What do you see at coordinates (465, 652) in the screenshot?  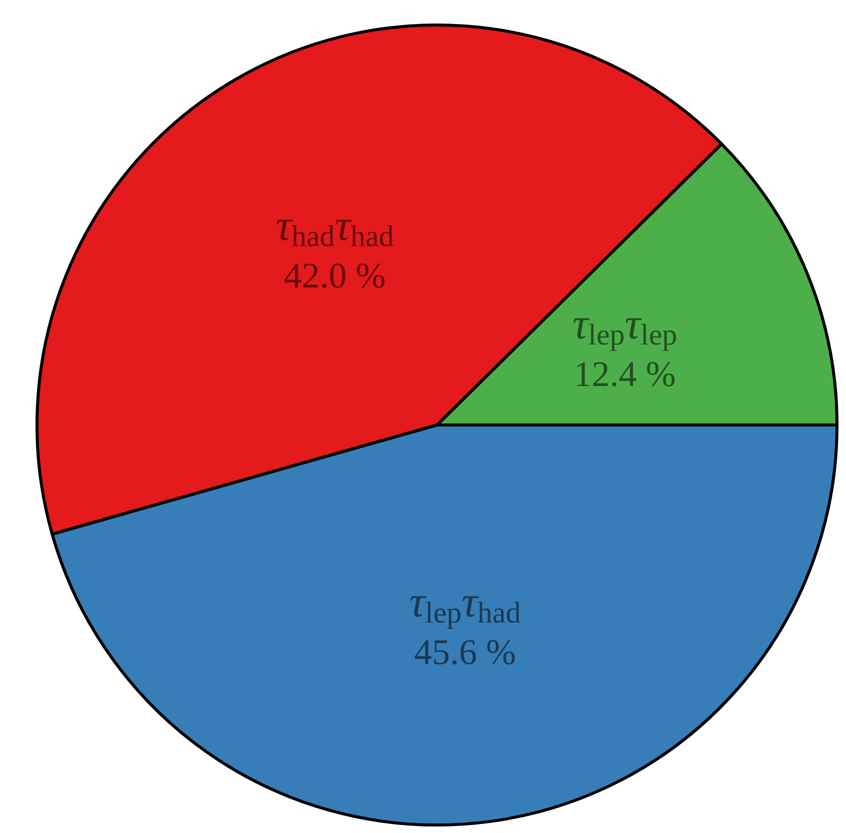 I see `data-label: 45.6 %` at bounding box center [465, 652].